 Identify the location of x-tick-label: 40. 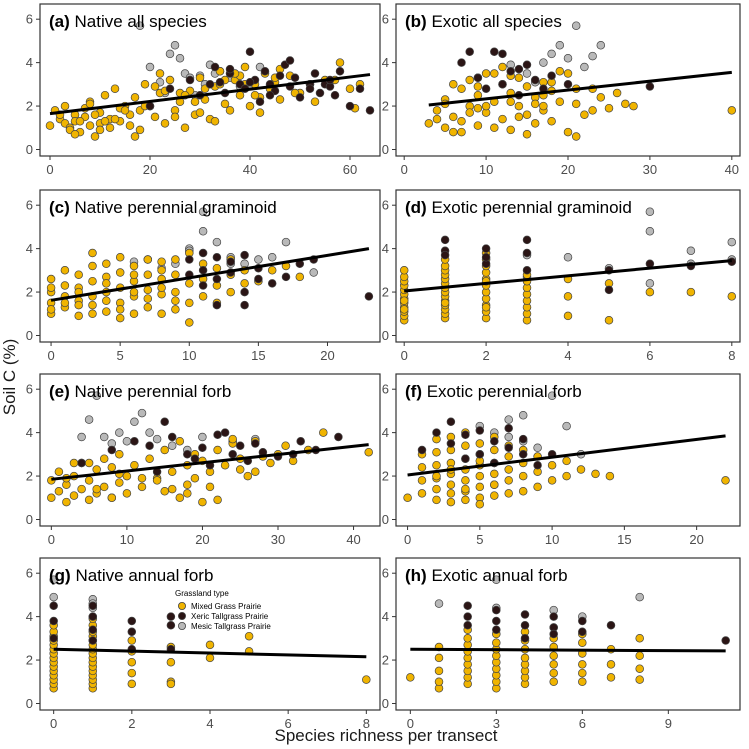
(353, 539).